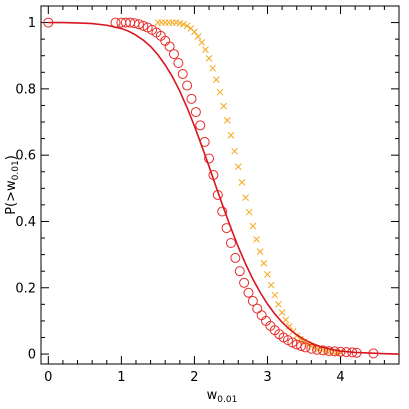 The height and width of the screenshot is (409, 409). What do you see at coordinates (32, 355) in the screenshot?
I see `y-tick-label: 0` at bounding box center [32, 355].